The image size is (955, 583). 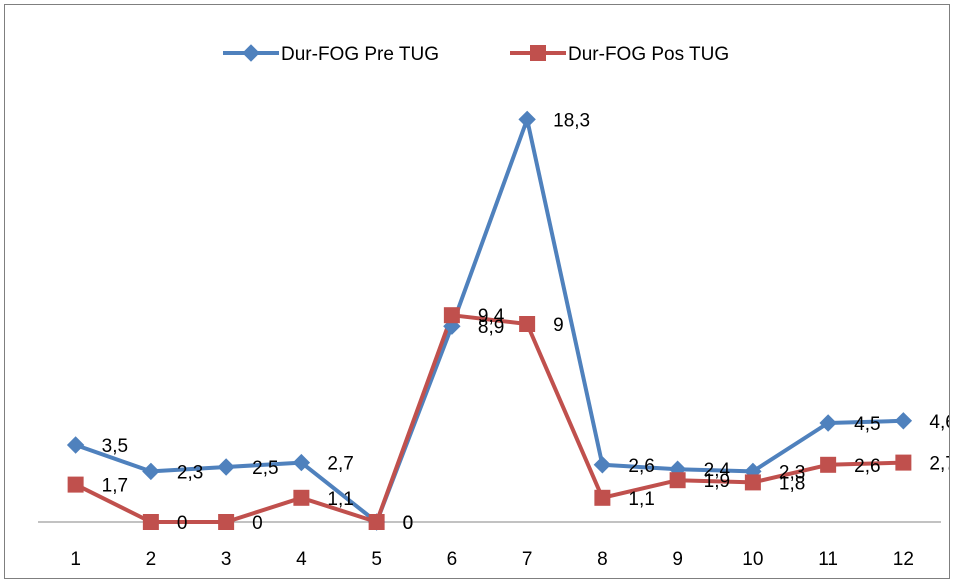 What do you see at coordinates (340, 464) in the screenshot?
I see `series-1-data-label: 2,7` at bounding box center [340, 464].